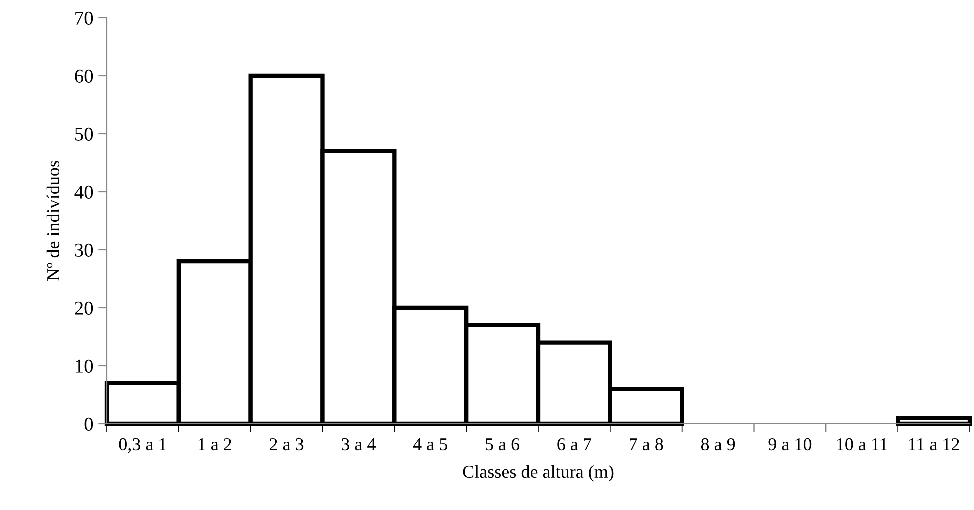 The width and height of the screenshot is (974, 510). Describe the element at coordinates (538, 473) in the screenshot. I see `x-axis-title: Classes de altura (m)` at that location.